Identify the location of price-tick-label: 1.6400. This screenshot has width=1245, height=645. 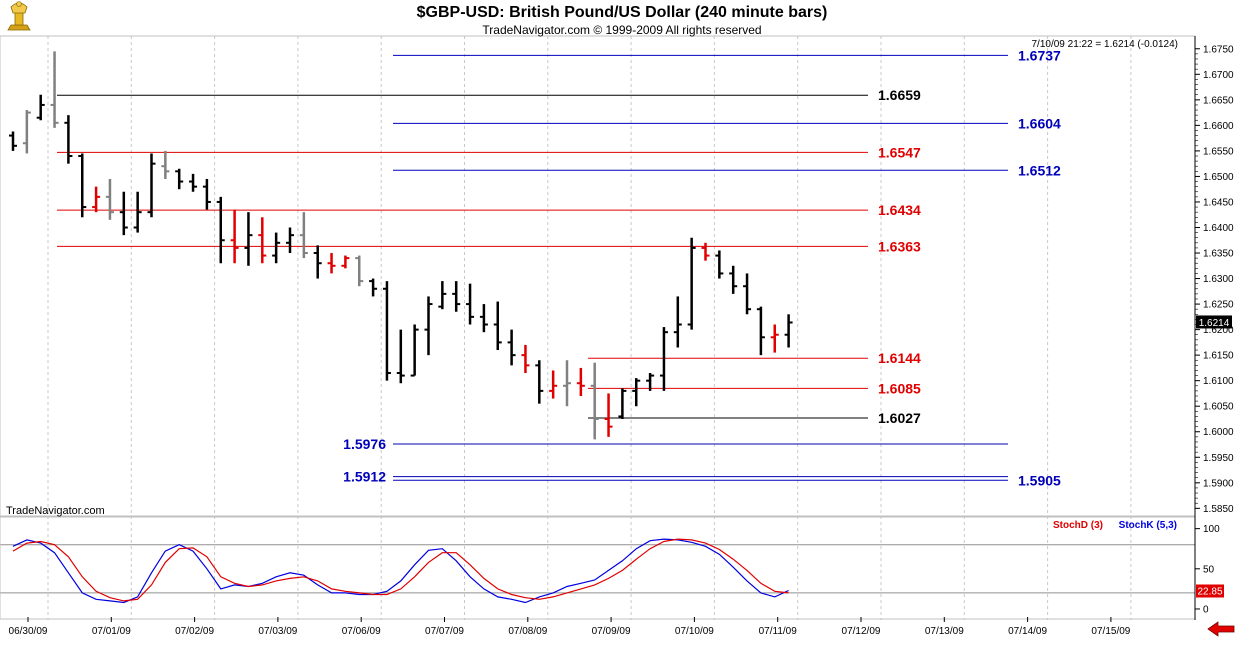
(1218, 228).